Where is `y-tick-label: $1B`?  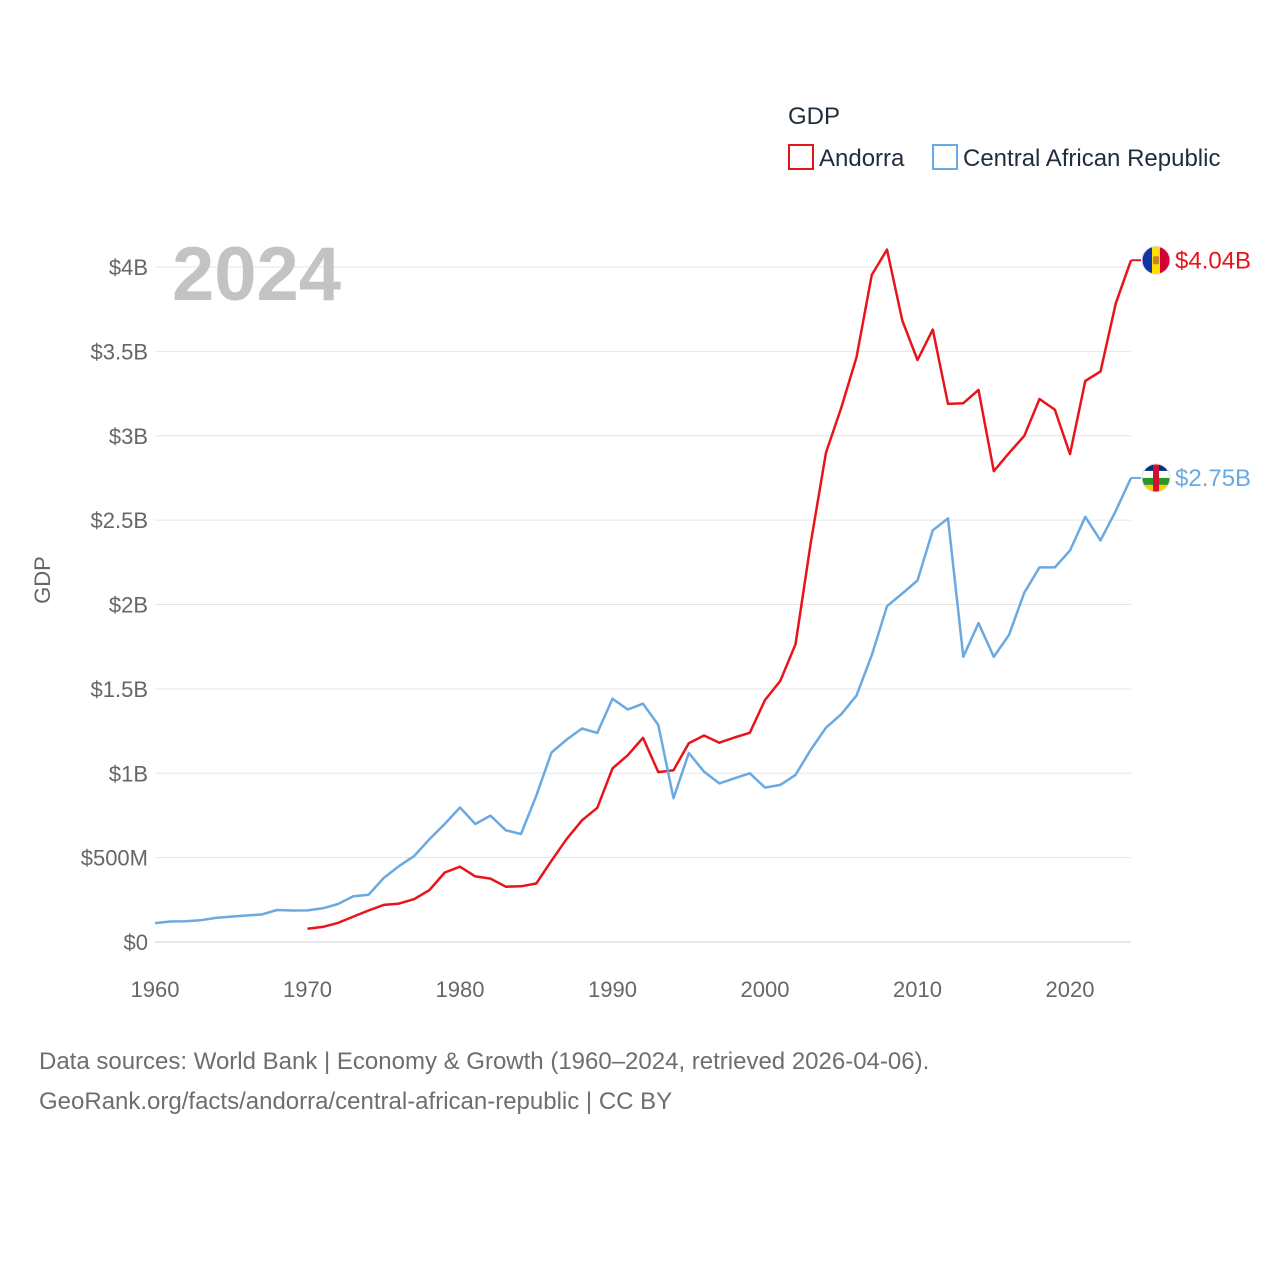 y-tick-label: $1B is located at coordinates (128, 773).